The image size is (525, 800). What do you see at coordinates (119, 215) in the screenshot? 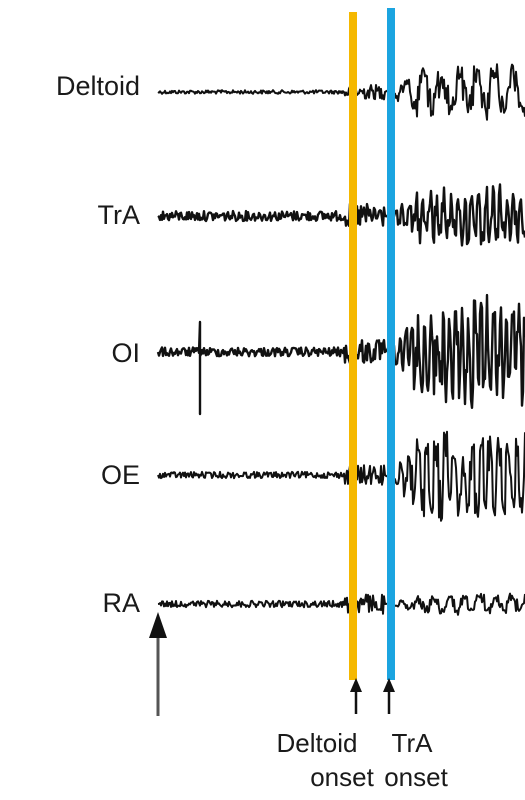
I see `trace-label-tra: TrA` at bounding box center [119, 215].